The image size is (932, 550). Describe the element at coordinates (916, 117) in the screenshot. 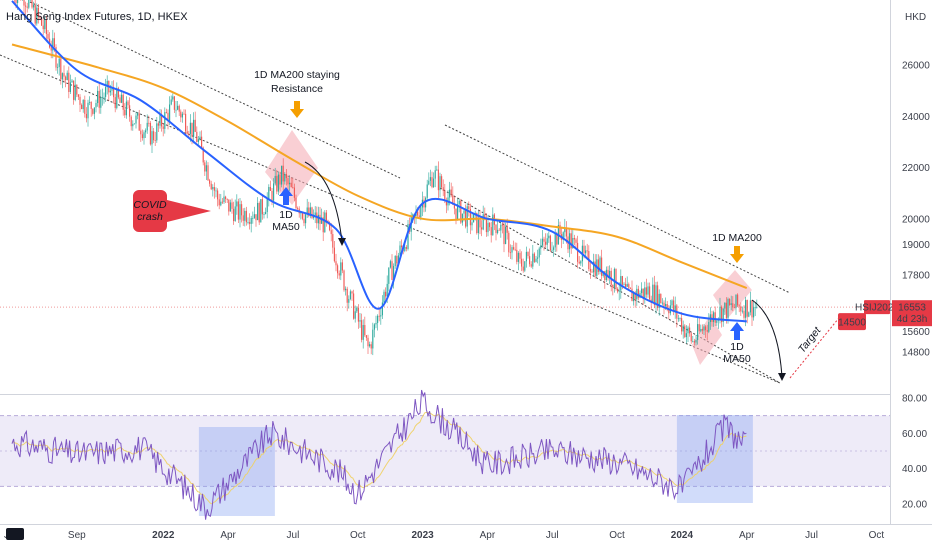

I see `price-axis-tick: 24000` at that location.